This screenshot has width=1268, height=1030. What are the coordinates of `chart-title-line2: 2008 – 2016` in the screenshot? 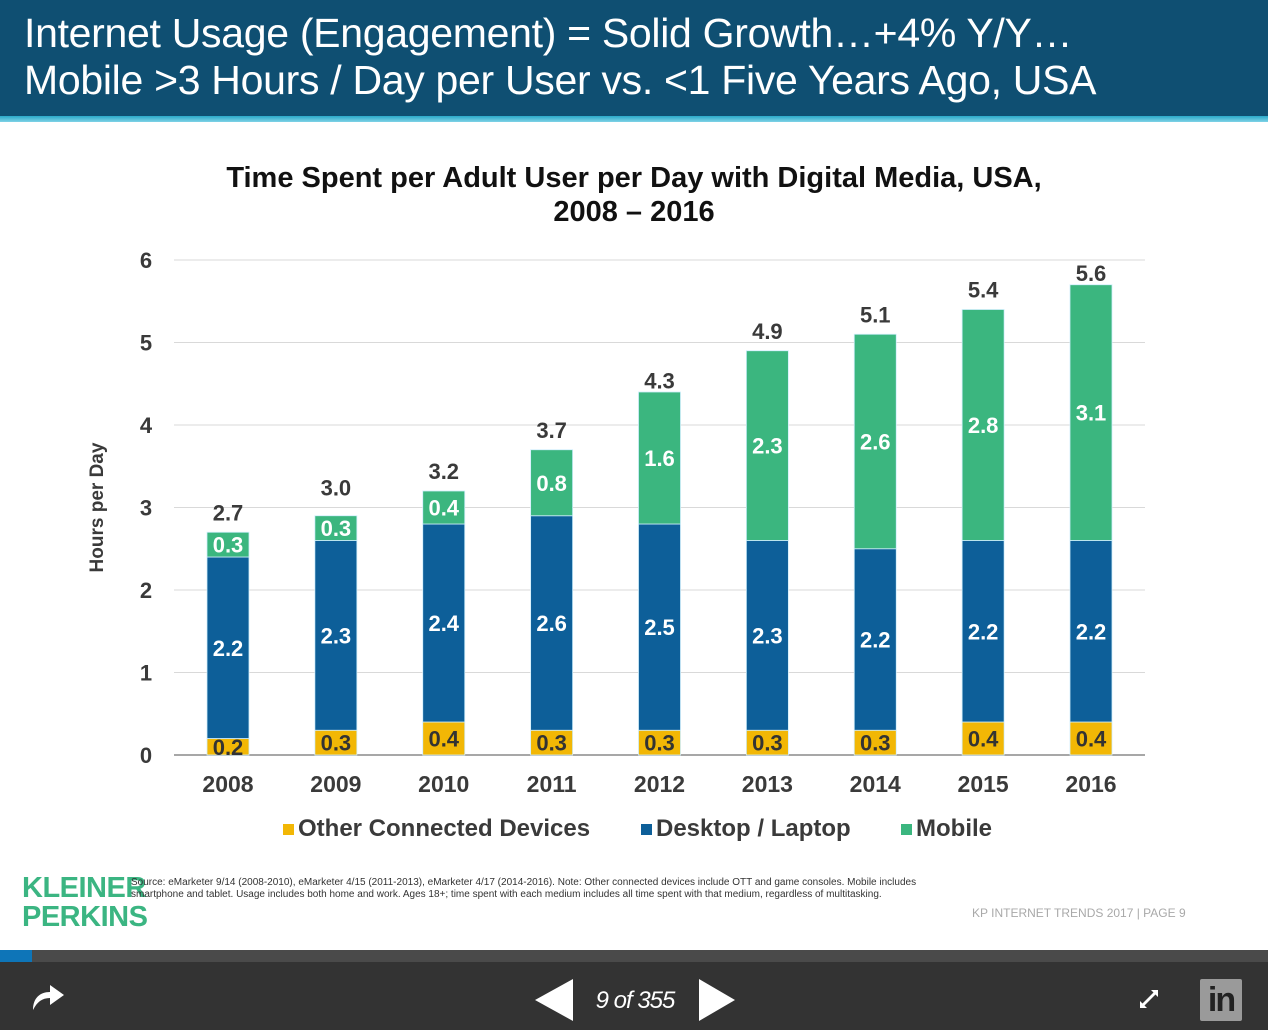 It's located at (634, 212).